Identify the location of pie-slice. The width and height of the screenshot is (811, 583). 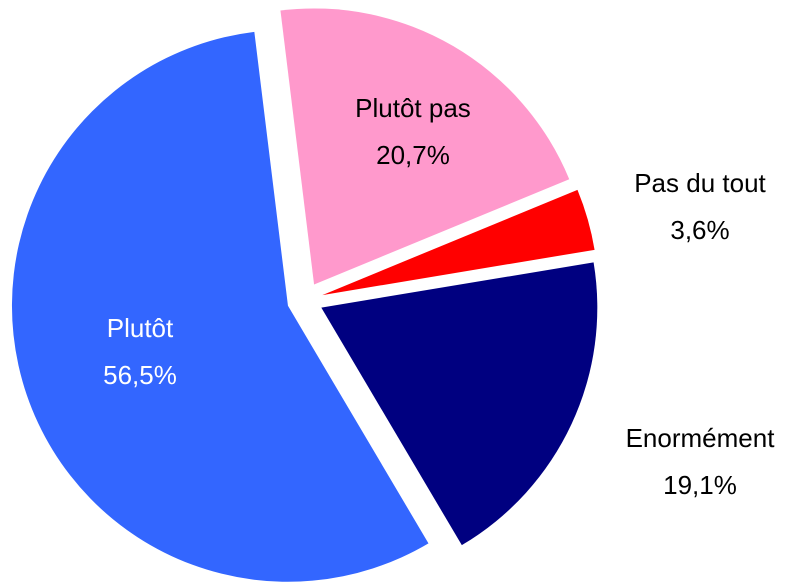
(458, 242).